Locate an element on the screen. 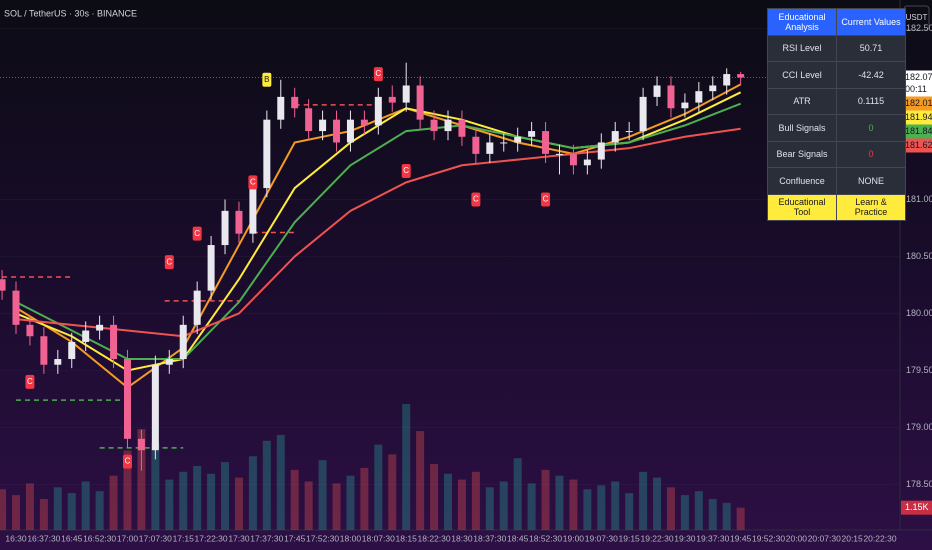  row-label: RSI Level is located at coordinates (802, 48).